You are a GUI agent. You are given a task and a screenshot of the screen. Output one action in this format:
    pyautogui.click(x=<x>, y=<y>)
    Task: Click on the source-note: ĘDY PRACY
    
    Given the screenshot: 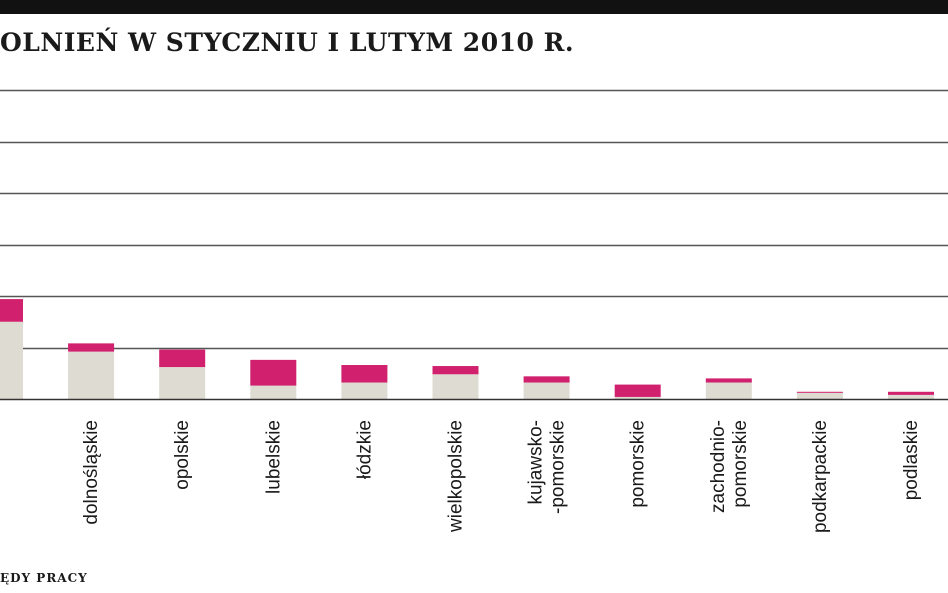 What is the action you would take?
    pyautogui.click(x=44, y=578)
    